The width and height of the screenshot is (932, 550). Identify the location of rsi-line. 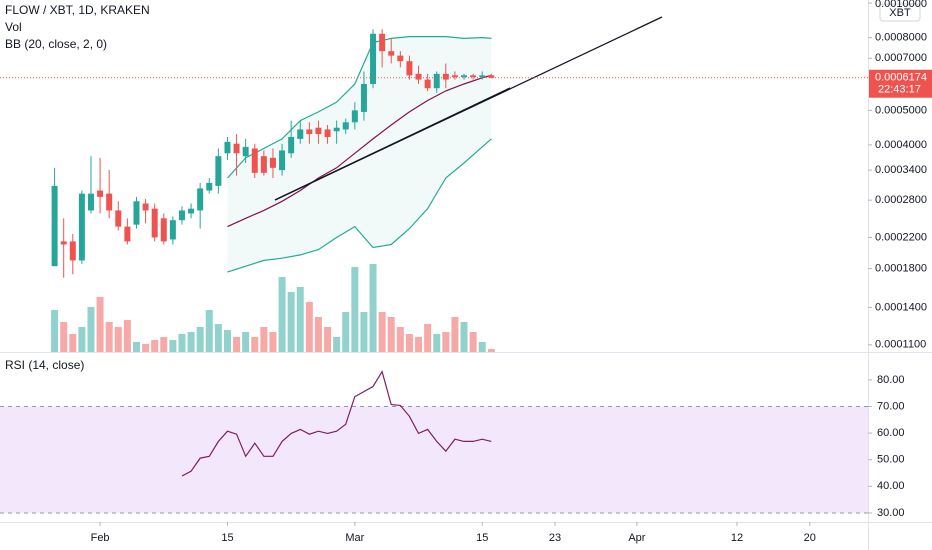
(336, 423).